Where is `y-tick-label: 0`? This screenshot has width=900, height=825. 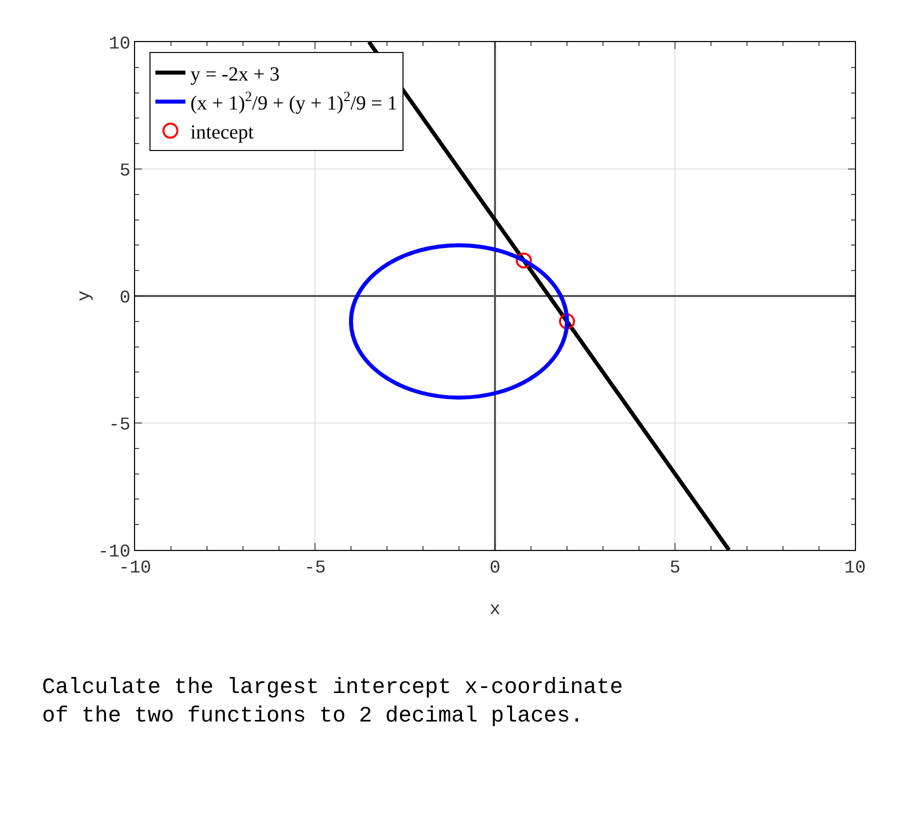 y-tick-label: 0 is located at coordinates (125, 298).